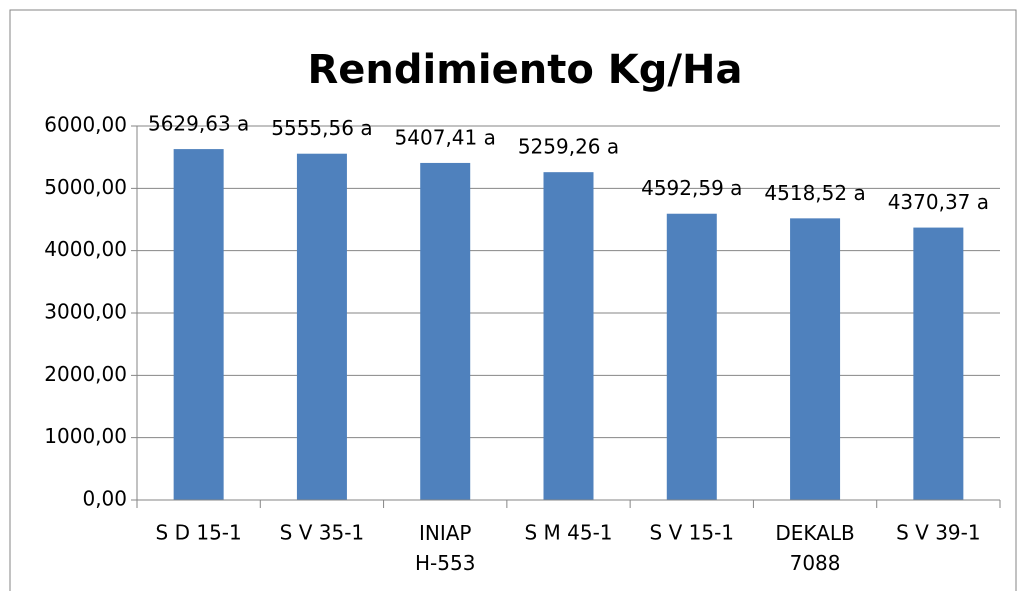 The image size is (1017, 591). I want to click on x-tick-label: S V 39-1, so click(938, 533).